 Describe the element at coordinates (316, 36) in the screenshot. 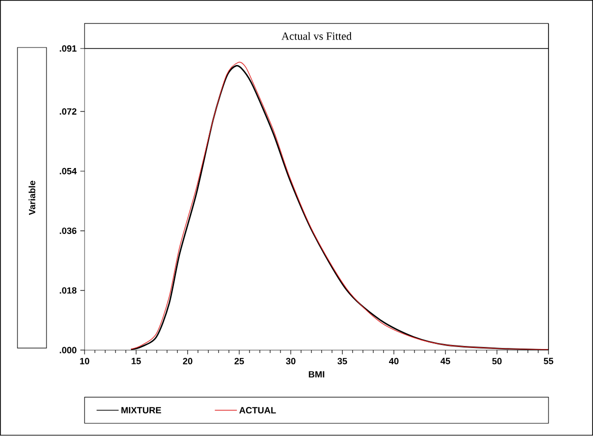

I see `chart-title: Actual vs Fitted` at that location.